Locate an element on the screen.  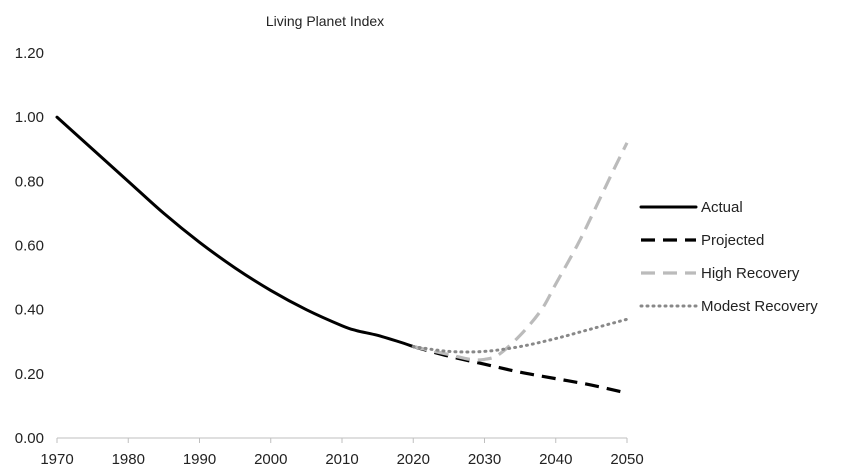
y-tick-label: 1.00 is located at coordinates (29, 117).